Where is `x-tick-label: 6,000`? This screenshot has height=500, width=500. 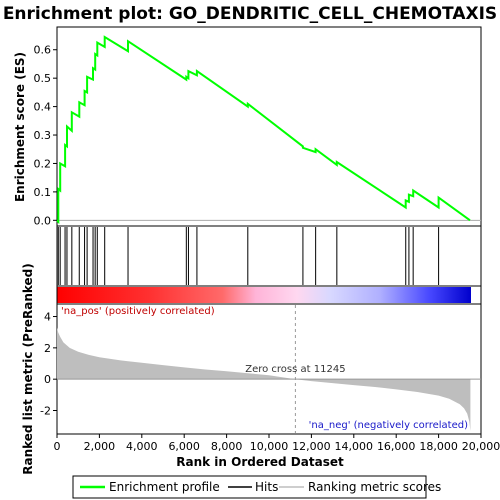
x-tick-label: 6,000 is located at coordinates (184, 446).